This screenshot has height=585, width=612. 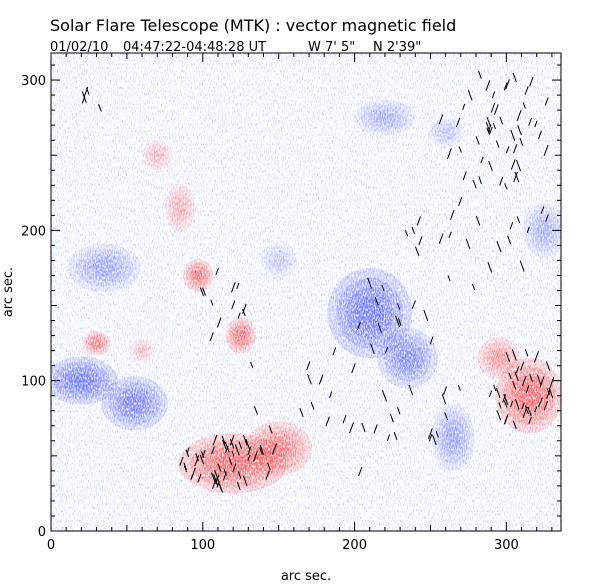 I want to click on x-tick-label: 300, so click(x=506, y=545).